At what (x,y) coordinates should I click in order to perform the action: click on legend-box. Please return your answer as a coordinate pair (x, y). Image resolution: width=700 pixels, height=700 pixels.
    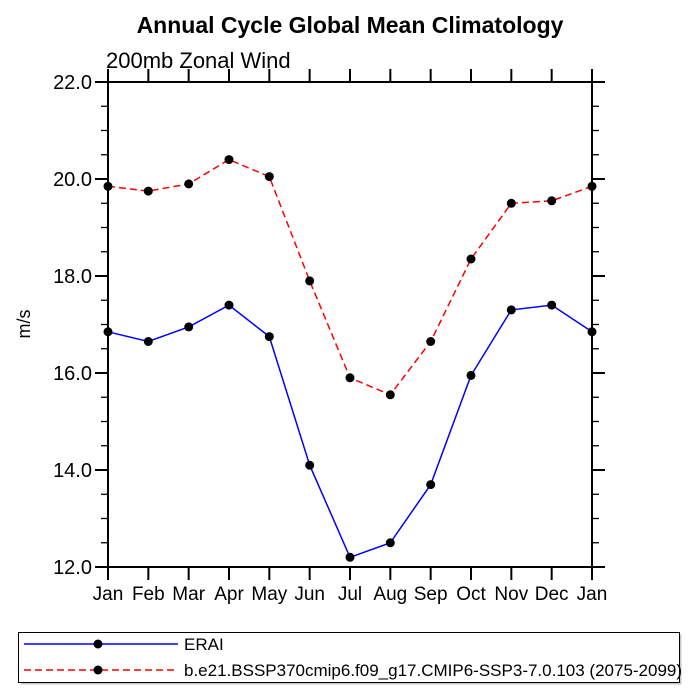
    Looking at the image, I should click on (349, 657).